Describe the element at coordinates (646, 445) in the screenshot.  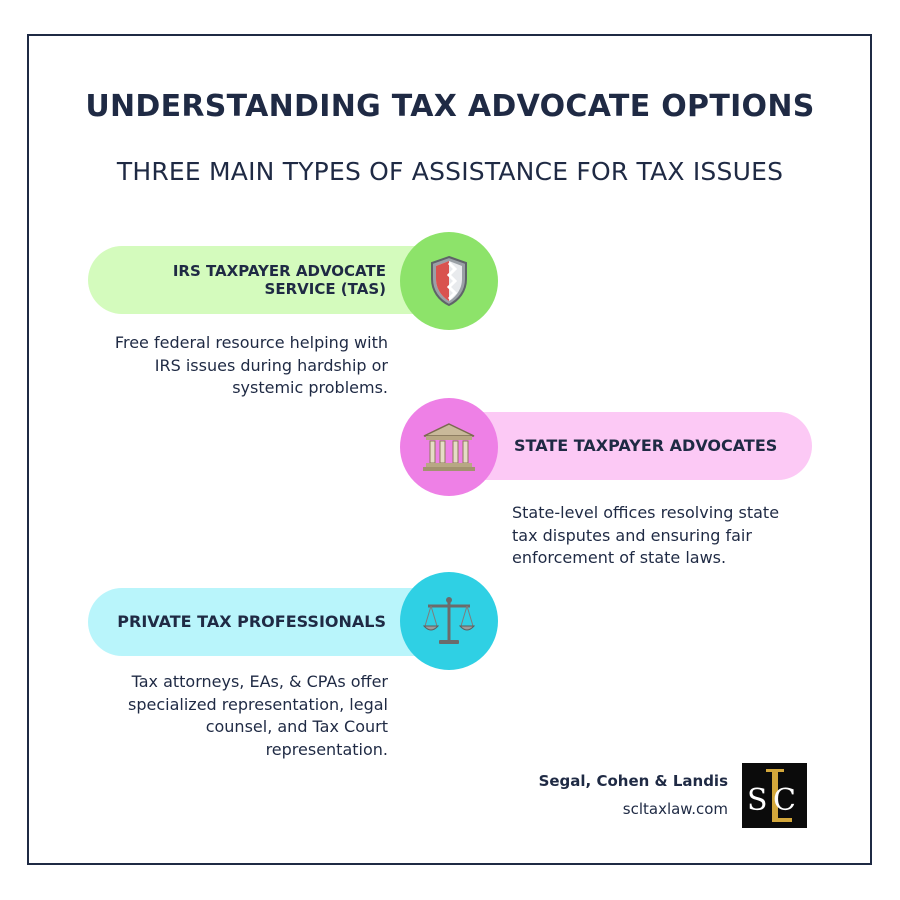
I see `option-state-advocates-title: STATE TAXPAYER ADVOCATES` at that location.